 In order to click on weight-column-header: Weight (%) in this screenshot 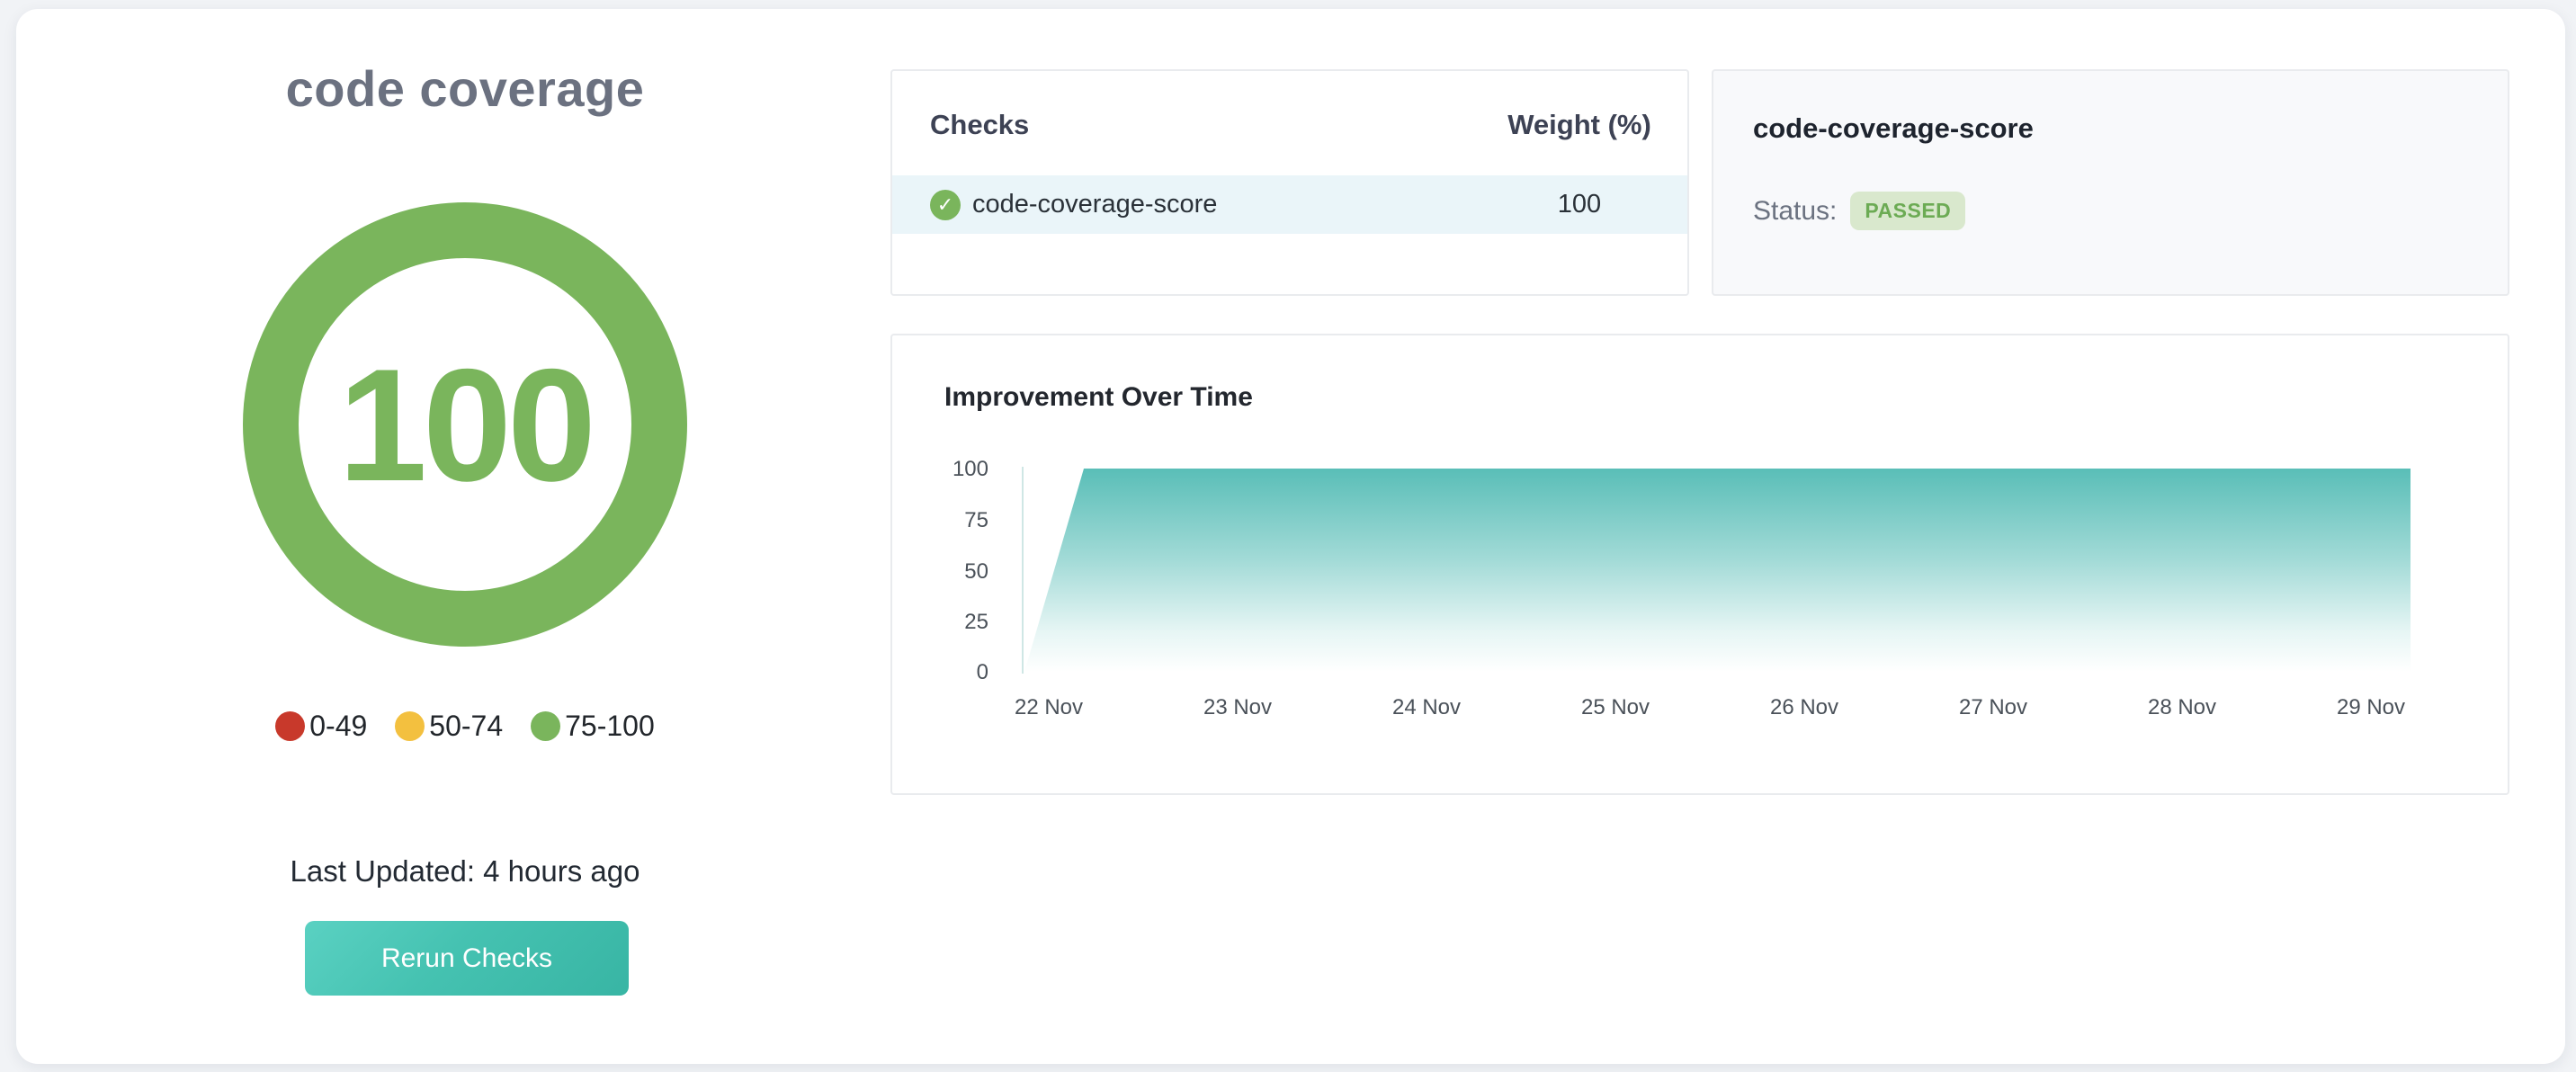, I will do `click(1579, 125)`.